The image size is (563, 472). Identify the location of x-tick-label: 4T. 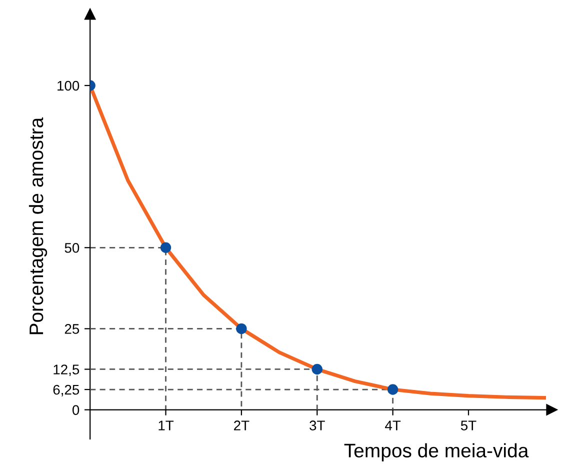
(393, 425).